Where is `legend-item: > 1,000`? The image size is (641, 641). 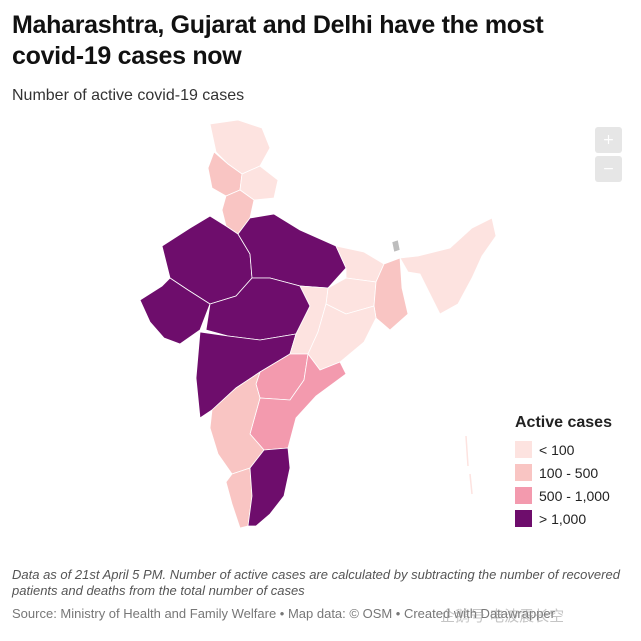 legend-item: > 1,000 is located at coordinates (563, 518).